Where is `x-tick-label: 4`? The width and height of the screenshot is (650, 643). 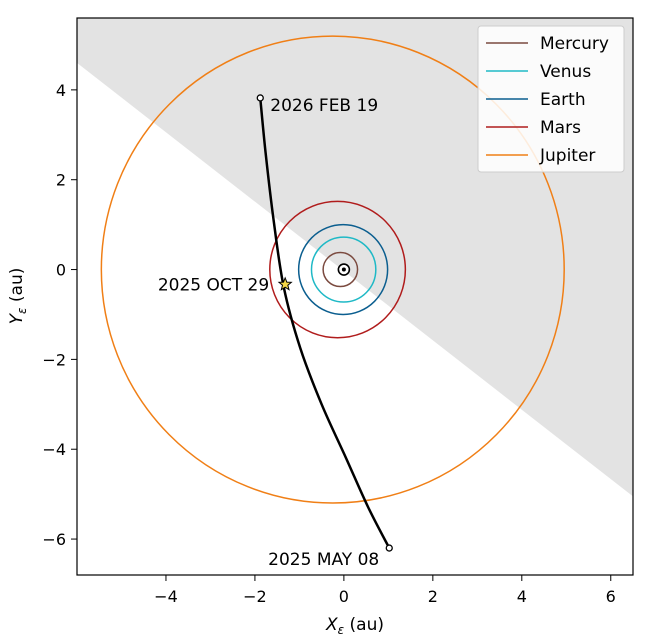 x-tick-label: 4 is located at coordinates (522, 596).